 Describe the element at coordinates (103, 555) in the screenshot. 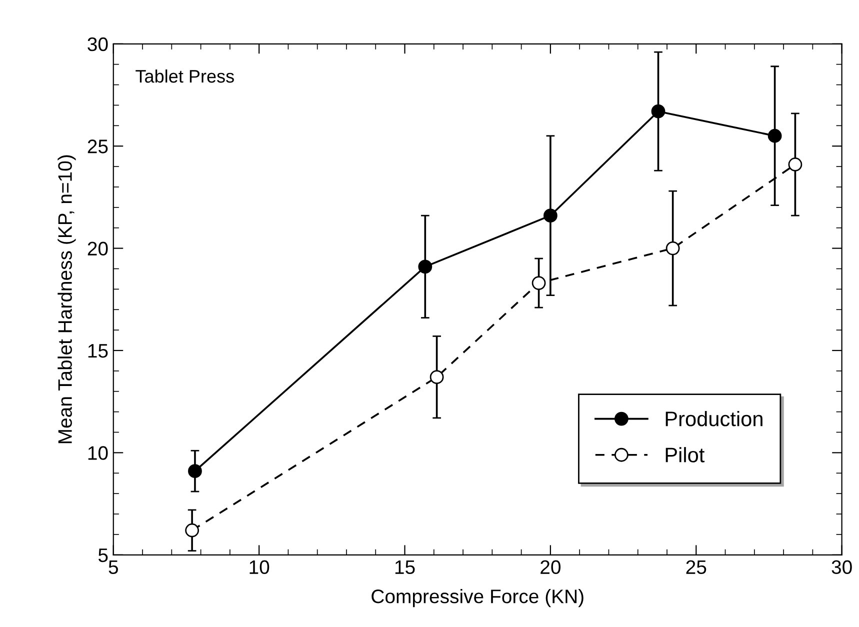

I see `y-tick-label: 5` at that location.